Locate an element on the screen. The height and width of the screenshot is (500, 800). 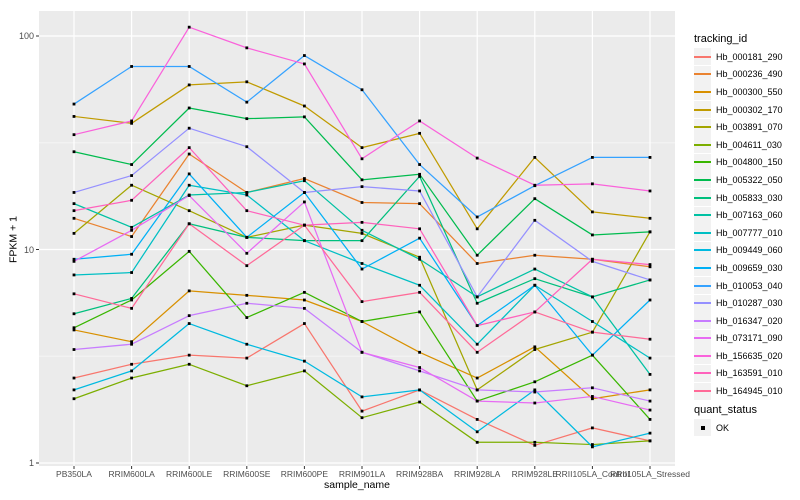
y-axis-title: FPKM + 1 is located at coordinates (13, 239).